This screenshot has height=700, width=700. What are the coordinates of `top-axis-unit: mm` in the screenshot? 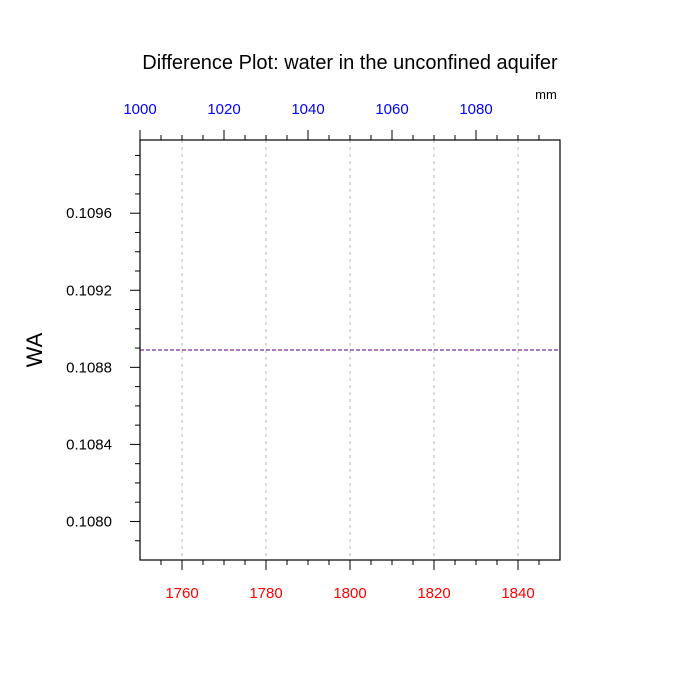 It's located at (546, 94).